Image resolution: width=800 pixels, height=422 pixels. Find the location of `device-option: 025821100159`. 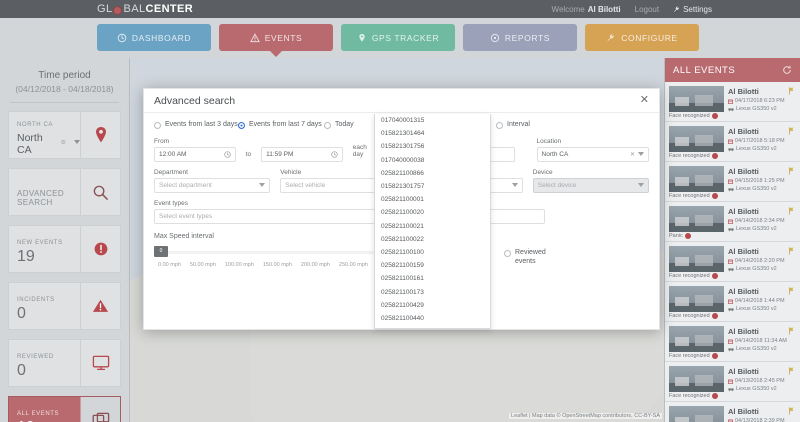

device-option: 025821100159 is located at coordinates (402, 266).